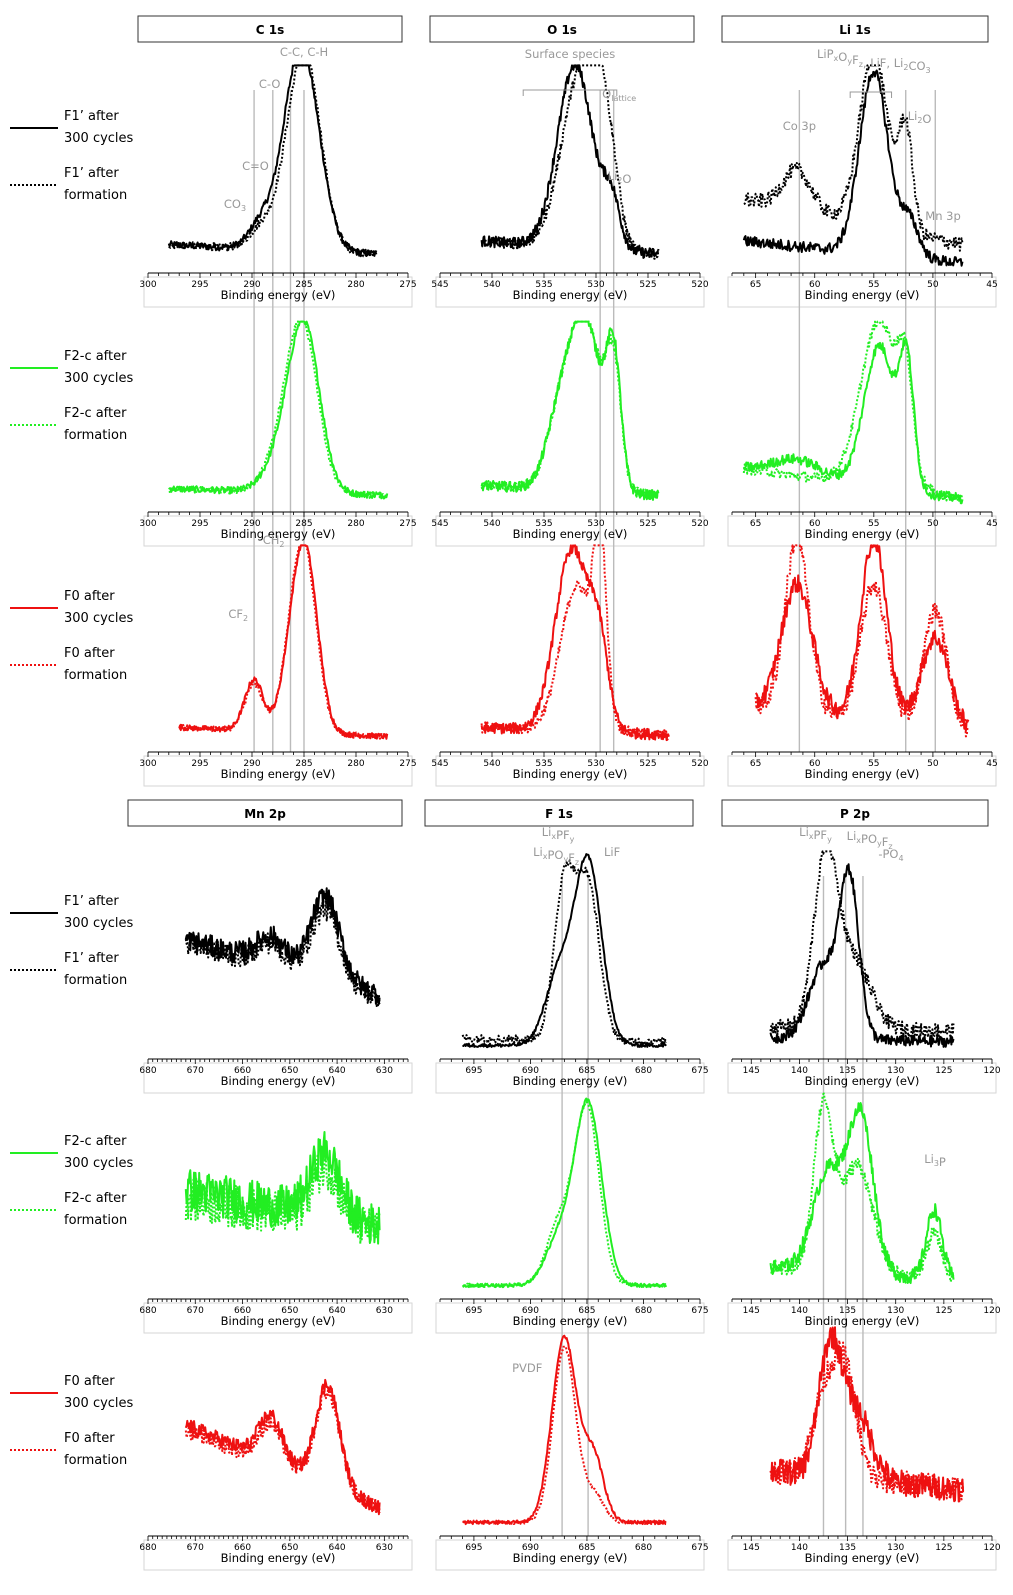 This screenshot has width=1013, height=1595. Describe the element at coordinates (871, 94) in the screenshot. I see `li-1s-bracket` at that location.